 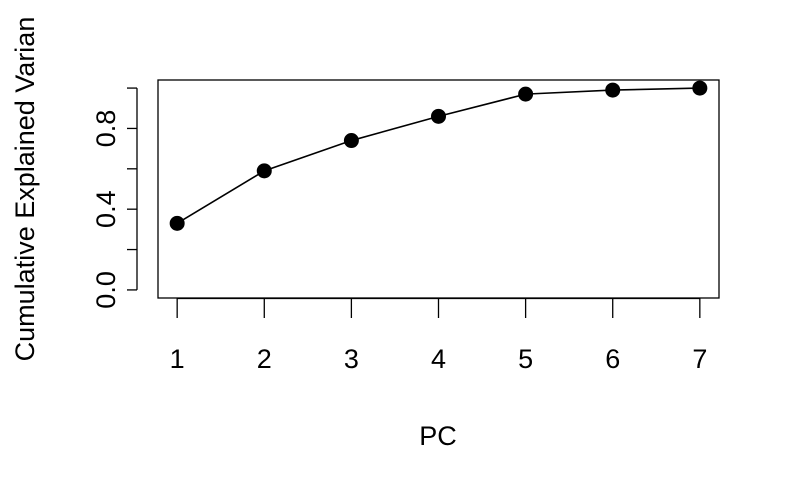 I want to click on x-tick-label: 7, so click(x=699, y=359).